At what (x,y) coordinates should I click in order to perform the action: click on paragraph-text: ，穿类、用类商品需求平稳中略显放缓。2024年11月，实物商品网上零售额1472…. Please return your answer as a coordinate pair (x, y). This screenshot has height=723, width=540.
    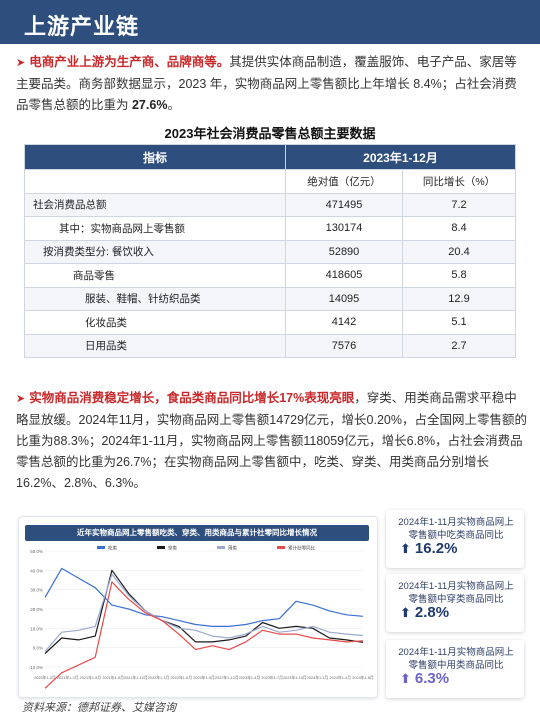
    Looking at the image, I should click on (271, 440).